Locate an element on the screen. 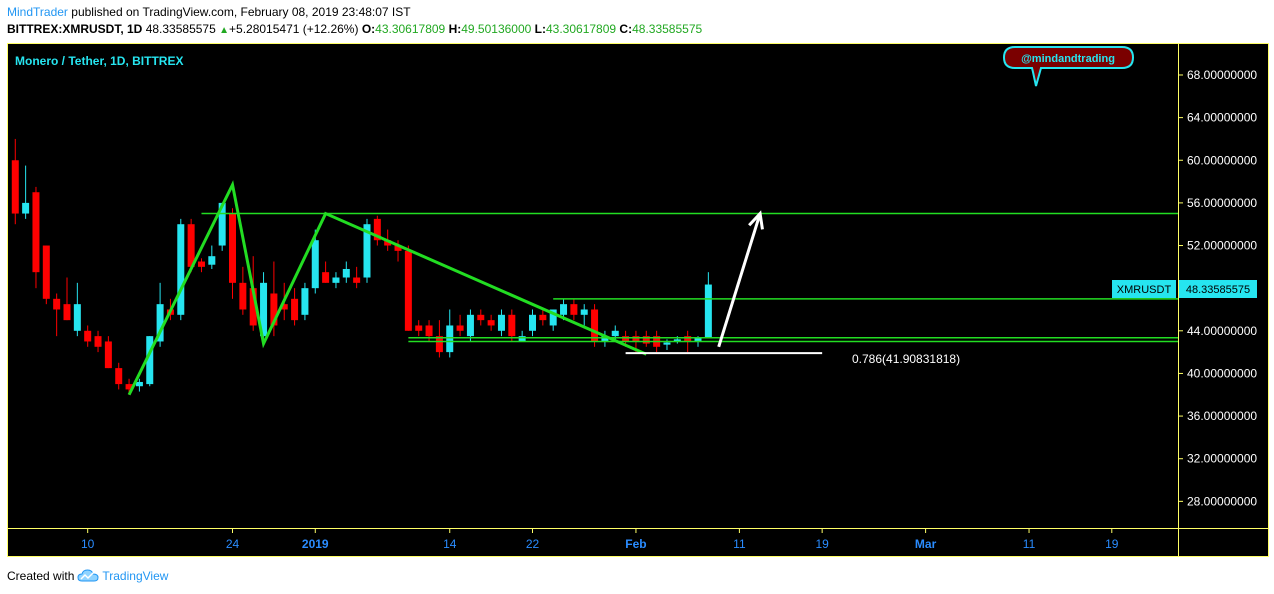 This screenshot has height=594, width=1274. price-tick-label: 36.00000000 is located at coordinates (1222, 416).